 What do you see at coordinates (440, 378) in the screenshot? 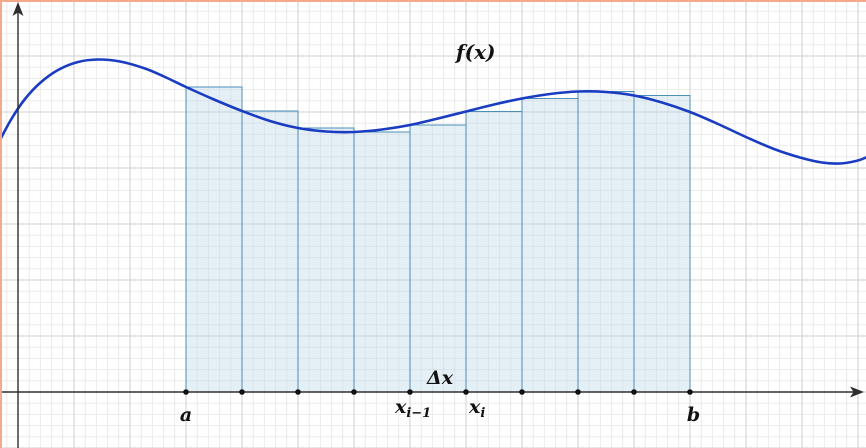
I see `delta-label: Δx` at bounding box center [440, 378].